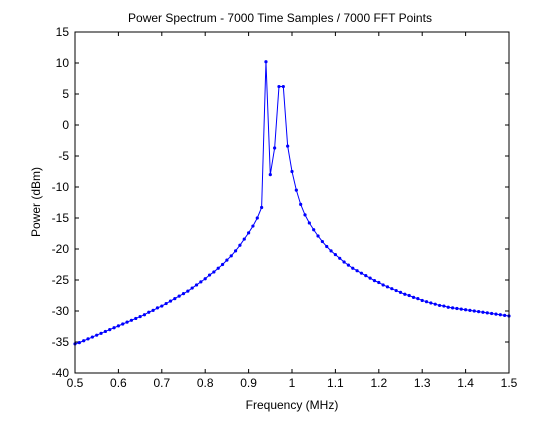 This screenshot has height=425, width=560. I want to click on y-tick-label: -25, so click(61, 280).